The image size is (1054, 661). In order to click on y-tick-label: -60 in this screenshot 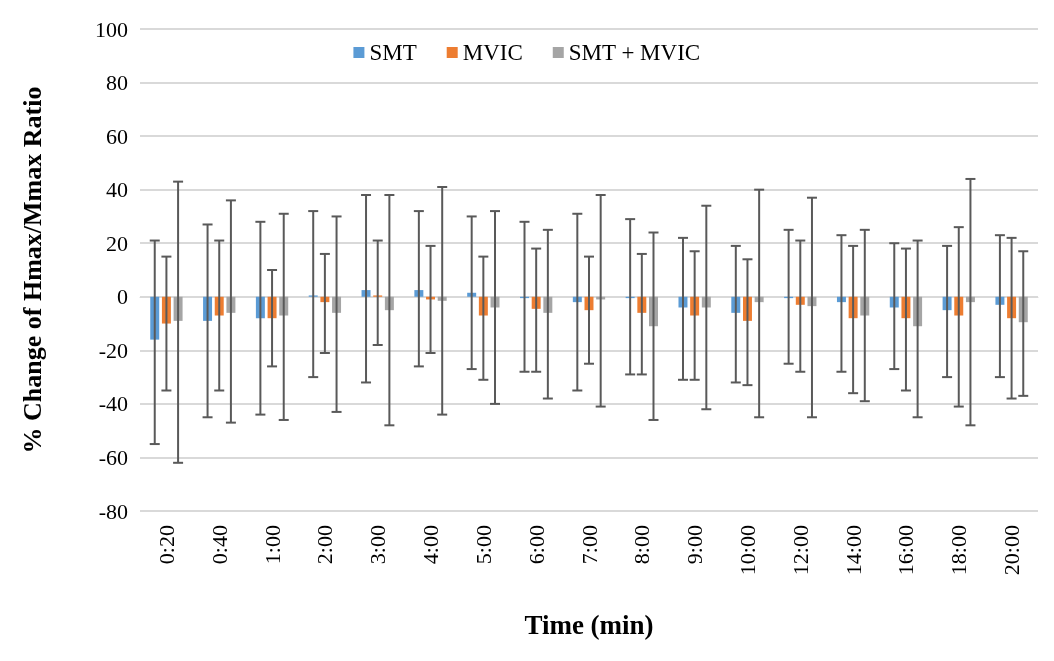, I will do `click(113, 457)`.